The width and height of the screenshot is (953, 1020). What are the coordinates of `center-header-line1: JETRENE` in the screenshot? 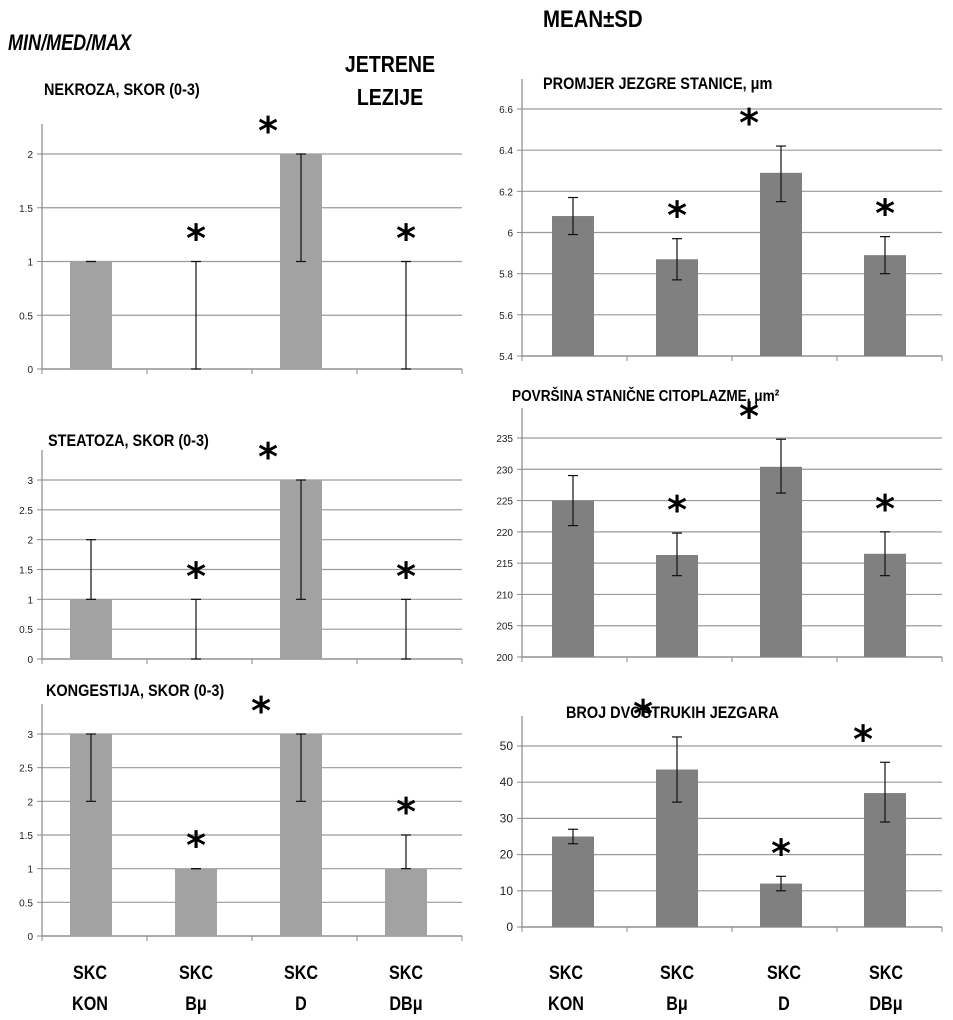 It's located at (390, 64).